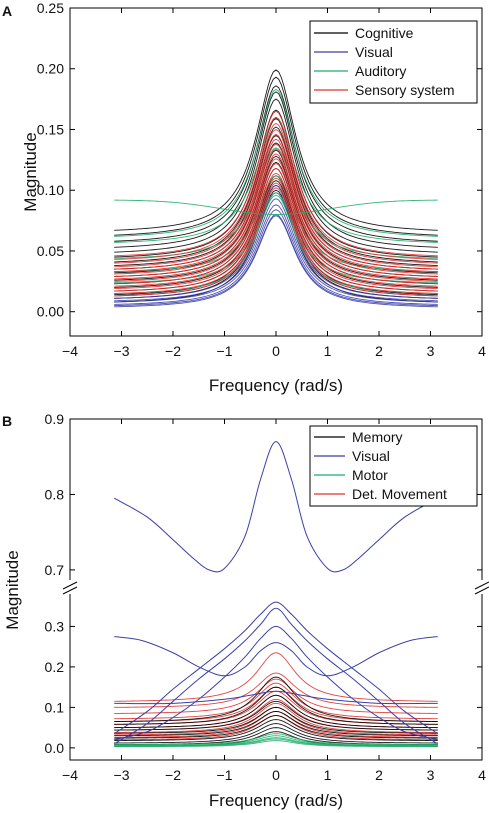 The width and height of the screenshot is (489, 813). I want to click on y-tick-label-a-1: 0.05, so click(50, 251).